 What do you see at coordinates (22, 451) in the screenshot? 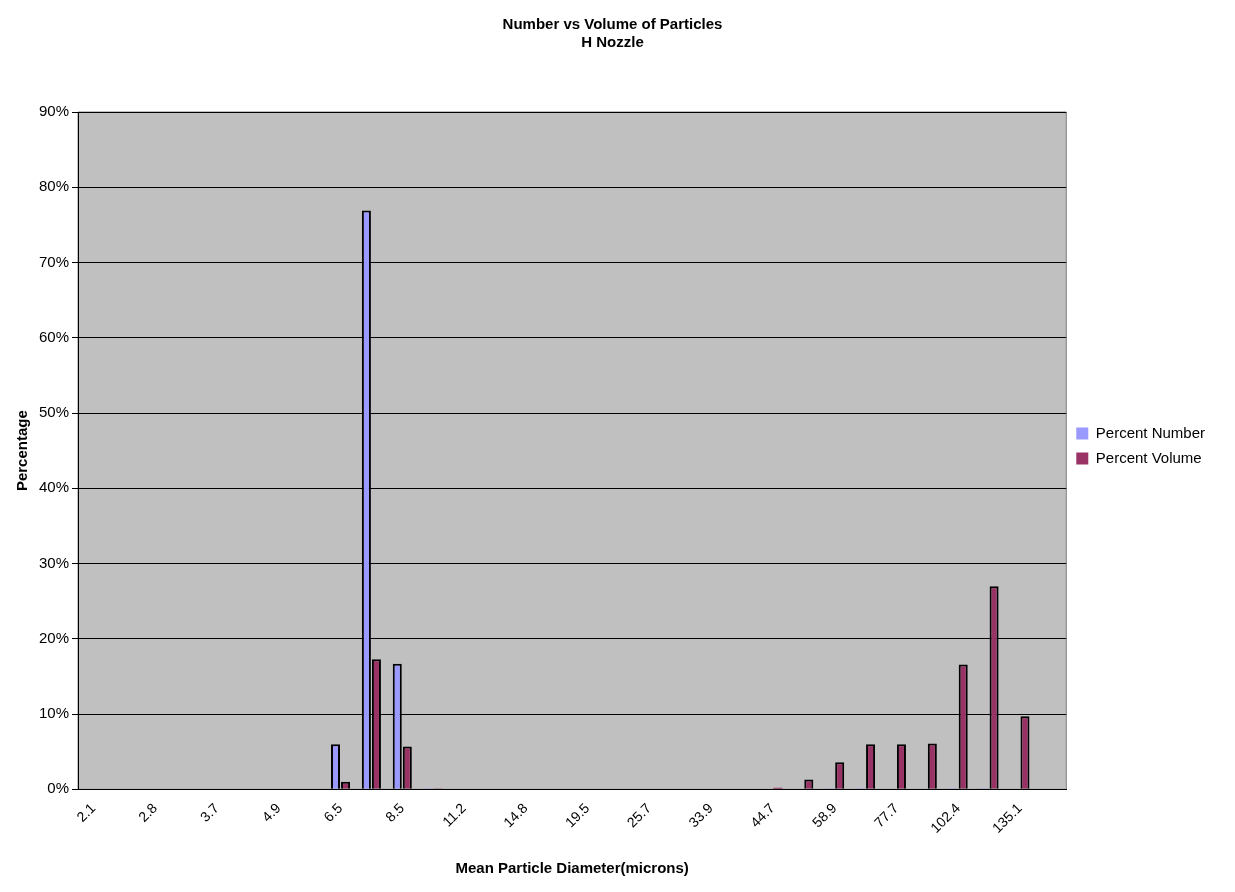
I see `y-axis-title: Percentage` at bounding box center [22, 451].